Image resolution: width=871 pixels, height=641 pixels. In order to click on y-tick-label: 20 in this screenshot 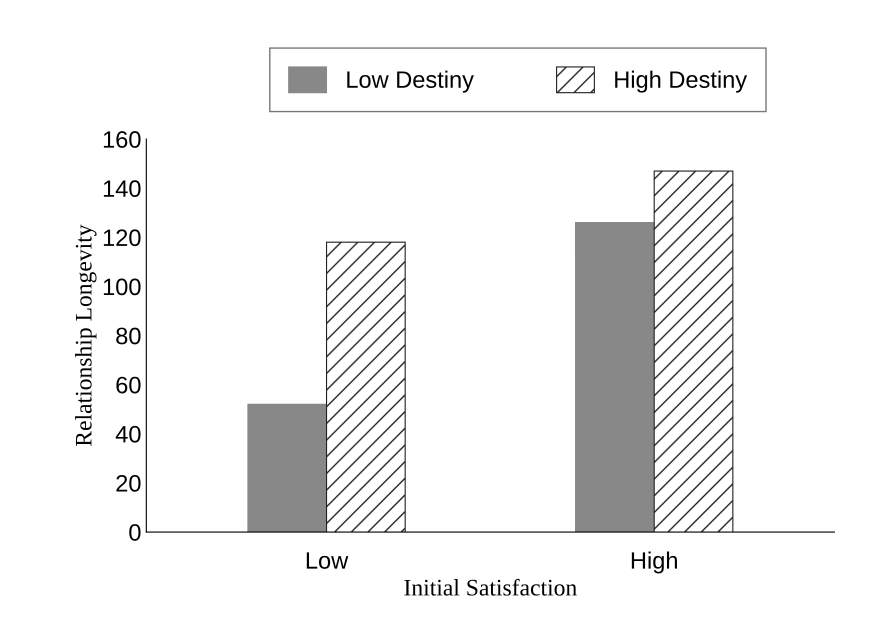, I will do `click(128, 483)`.